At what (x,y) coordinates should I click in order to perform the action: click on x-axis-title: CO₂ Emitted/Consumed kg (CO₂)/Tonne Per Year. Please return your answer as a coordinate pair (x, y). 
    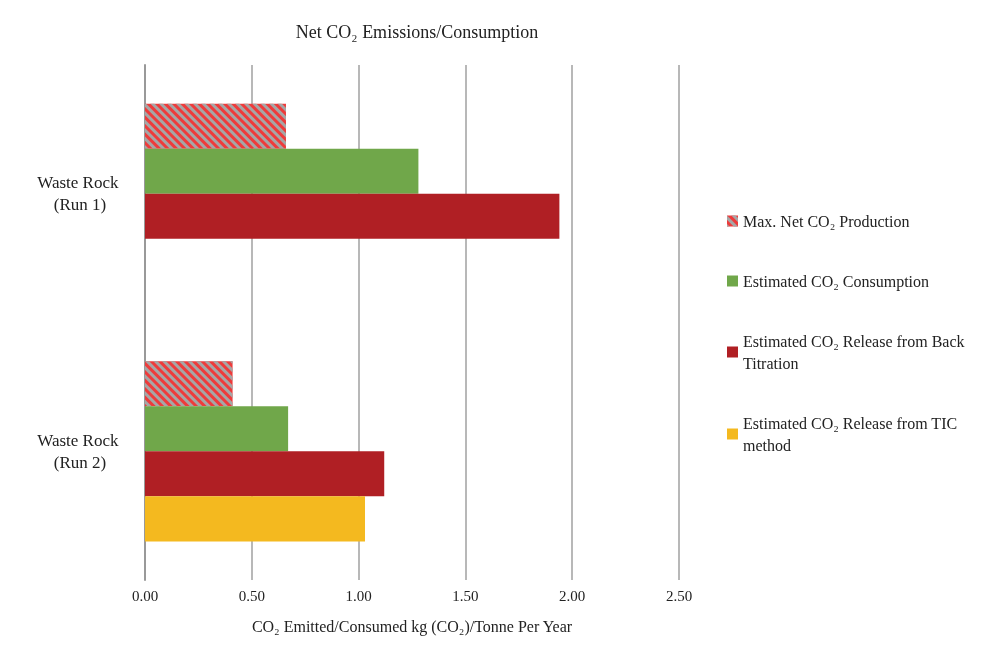
    Looking at the image, I should click on (412, 626).